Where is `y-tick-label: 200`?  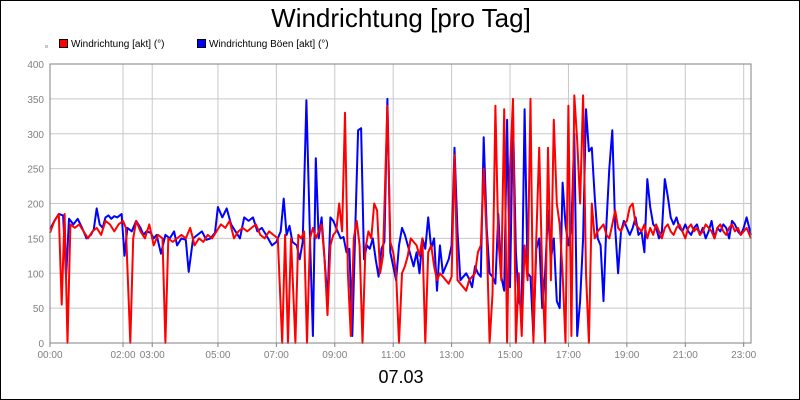
y-tick-label: 200 is located at coordinates (35, 205).